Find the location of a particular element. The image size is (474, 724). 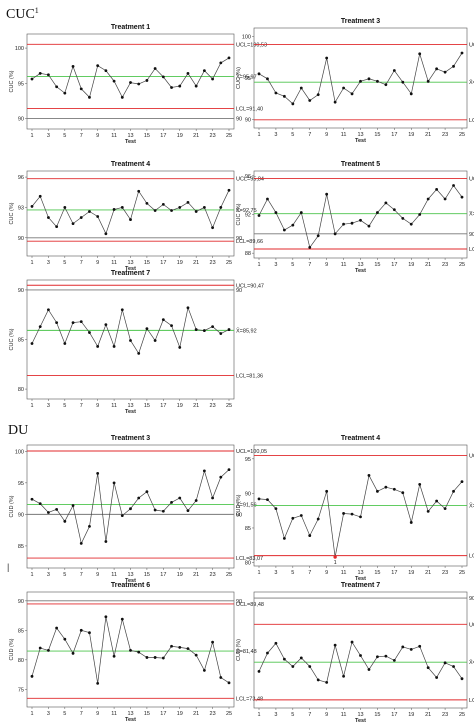

y-tick-label: 85 is located at coordinates (21, 341).